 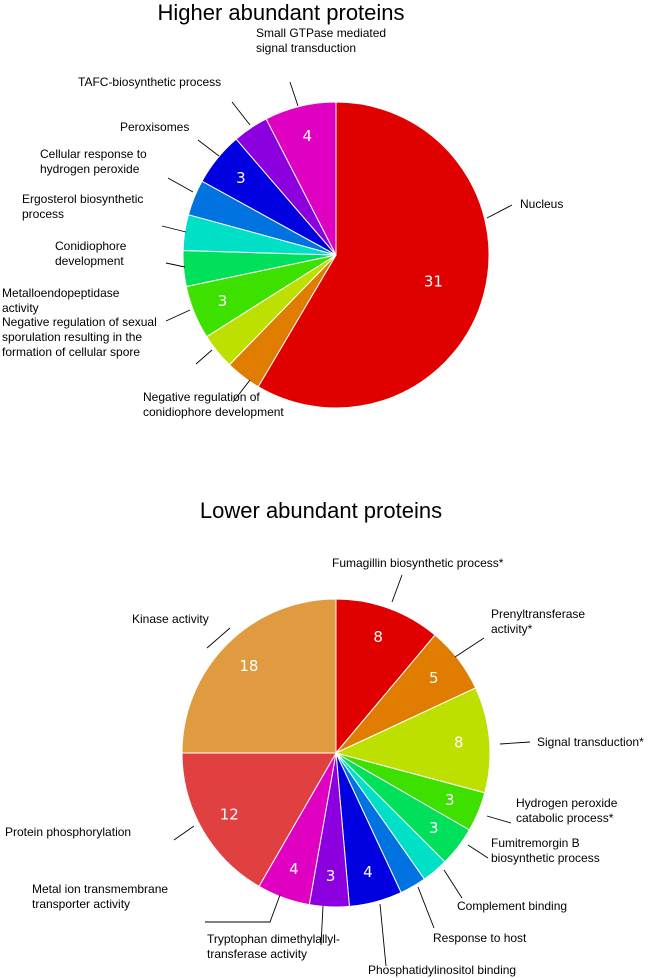 I want to click on leader-line-negative-regulation-of-conidiophore-development, so click(x=241, y=391).